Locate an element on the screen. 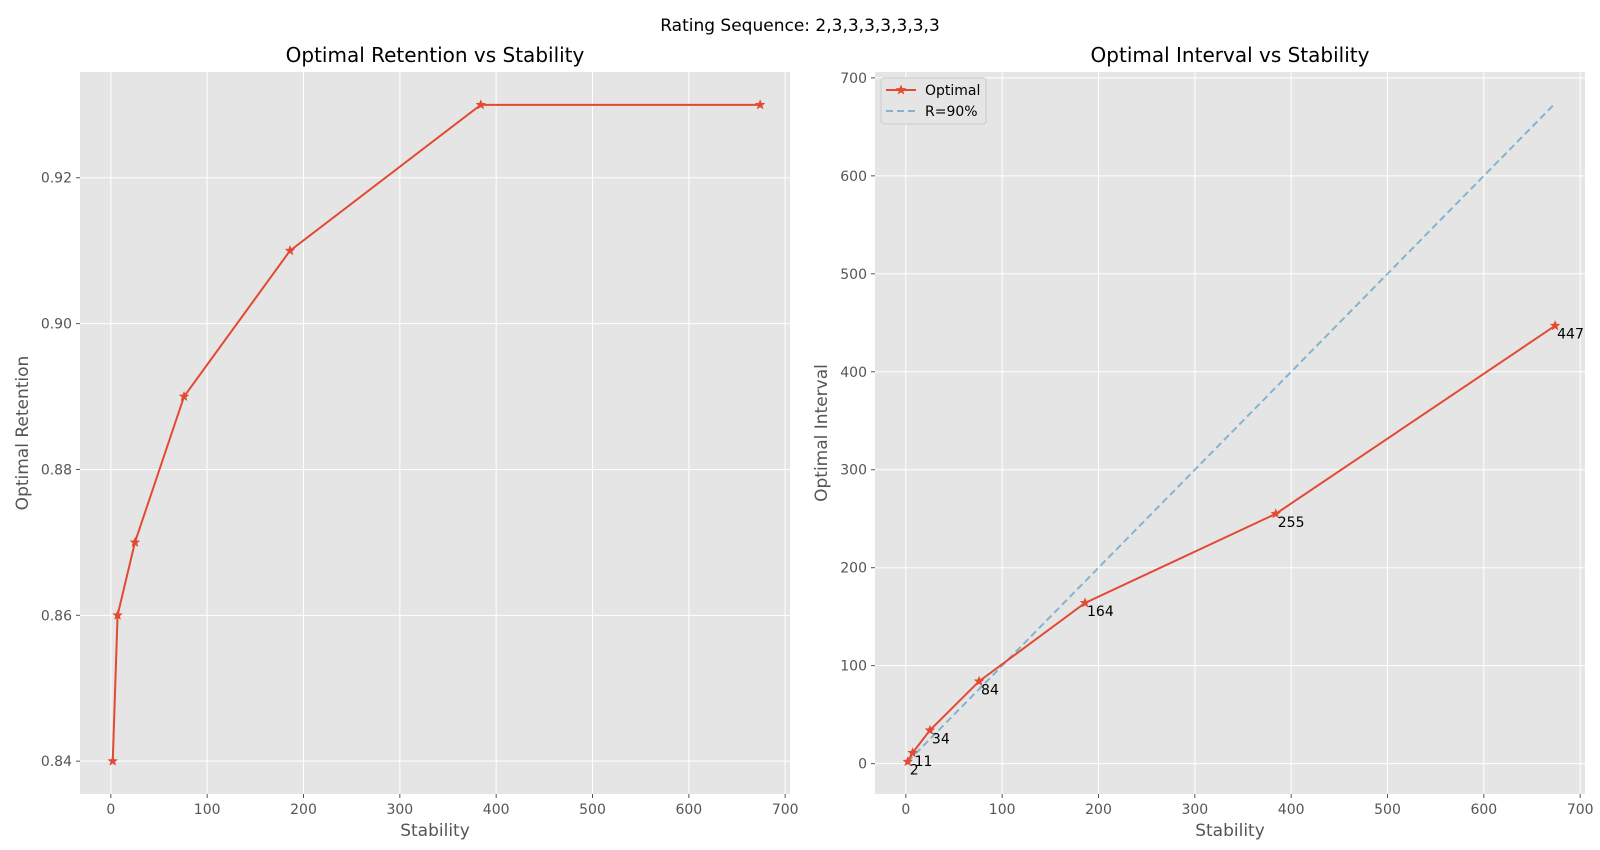 This screenshot has height=850, width=1600. y-tick-label: 600 is located at coordinates (853, 177).